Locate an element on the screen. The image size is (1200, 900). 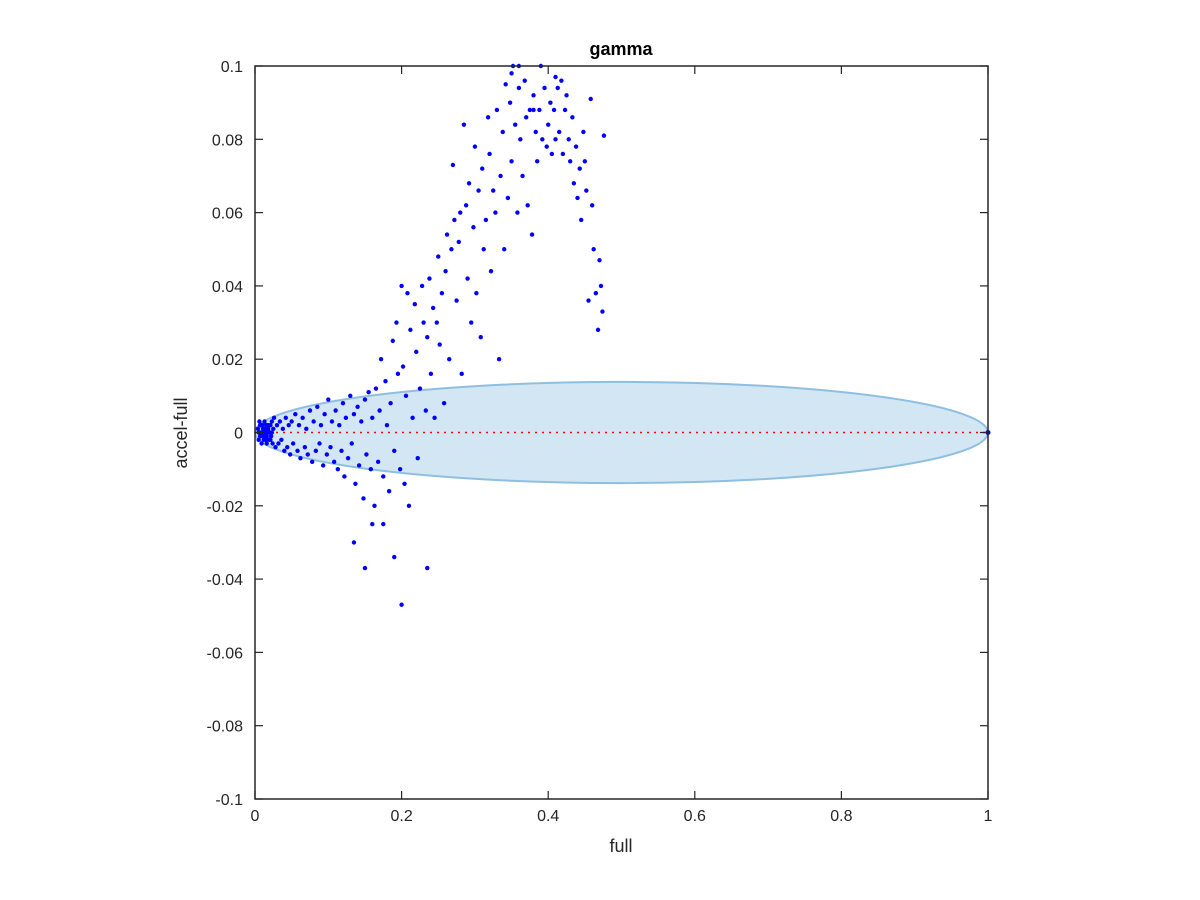
x-tick-label: 0.2 is located at coordinates (401, 816).